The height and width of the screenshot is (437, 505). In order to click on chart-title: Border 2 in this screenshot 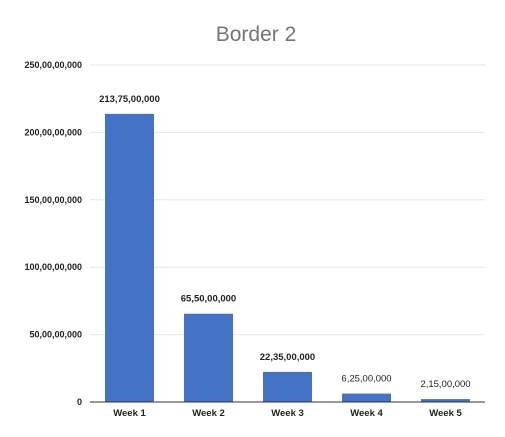, I will do `click(256, 34)`.